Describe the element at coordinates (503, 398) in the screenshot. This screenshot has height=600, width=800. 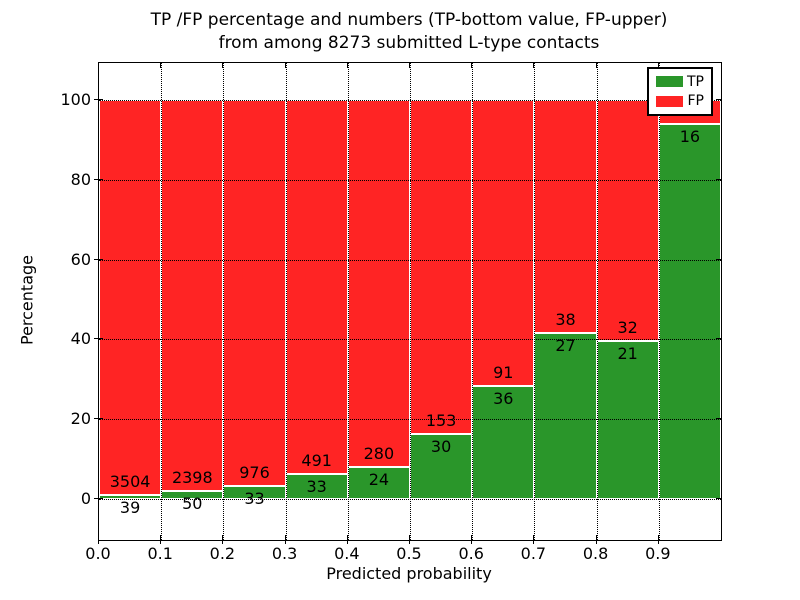
I see `tp-count-label: 36` at that location.